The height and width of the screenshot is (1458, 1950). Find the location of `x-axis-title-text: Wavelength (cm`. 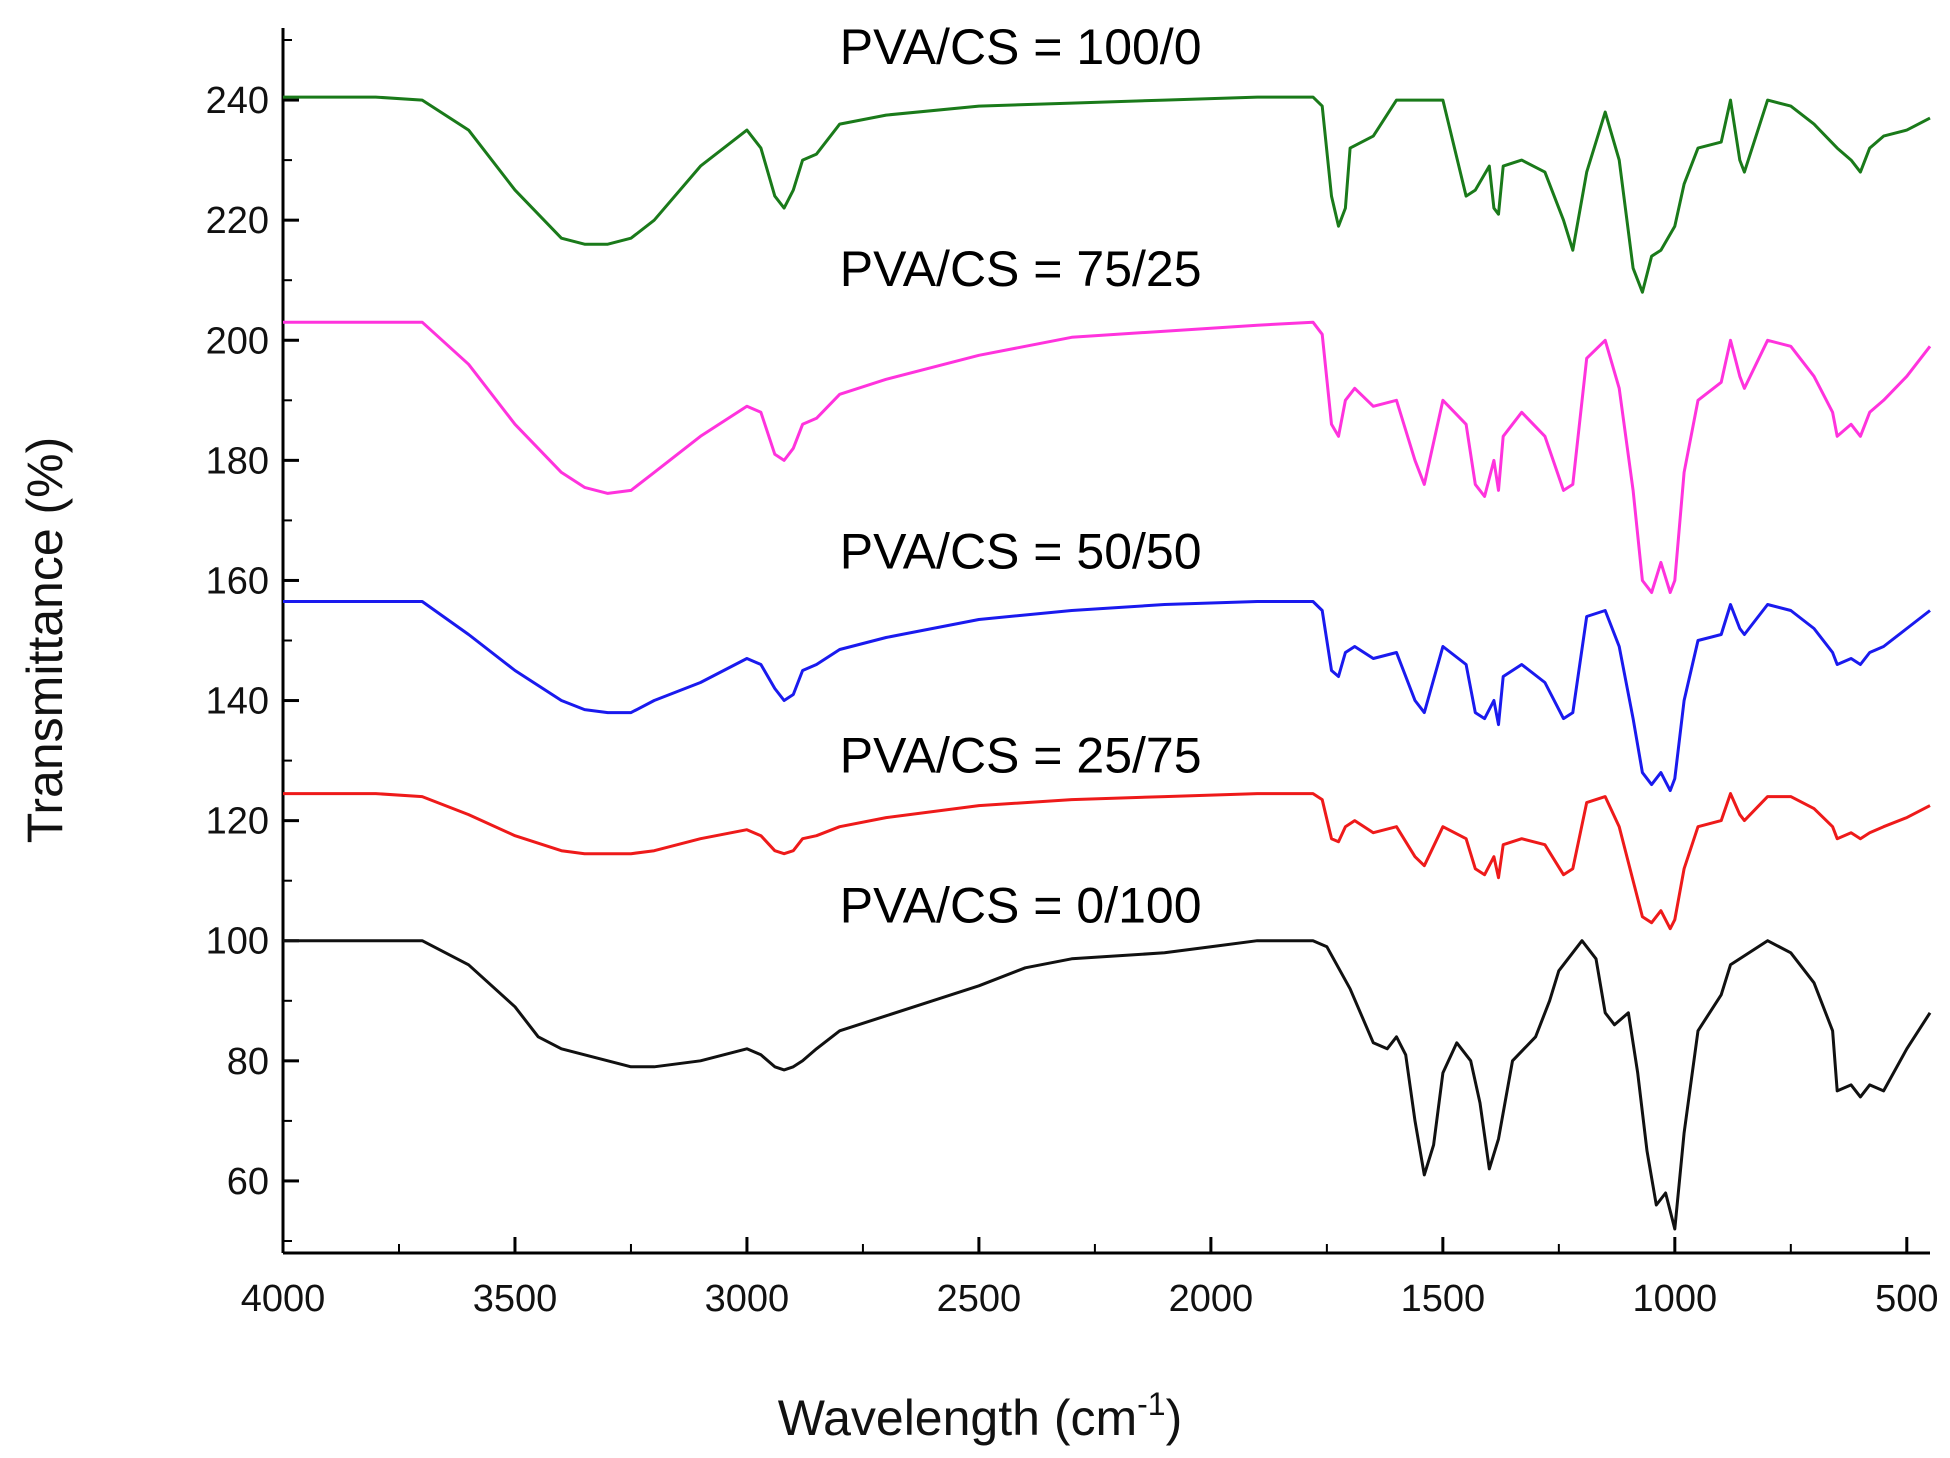

x-axis-title-text: Wavelength (cm is located at coordinates (957, 1418).